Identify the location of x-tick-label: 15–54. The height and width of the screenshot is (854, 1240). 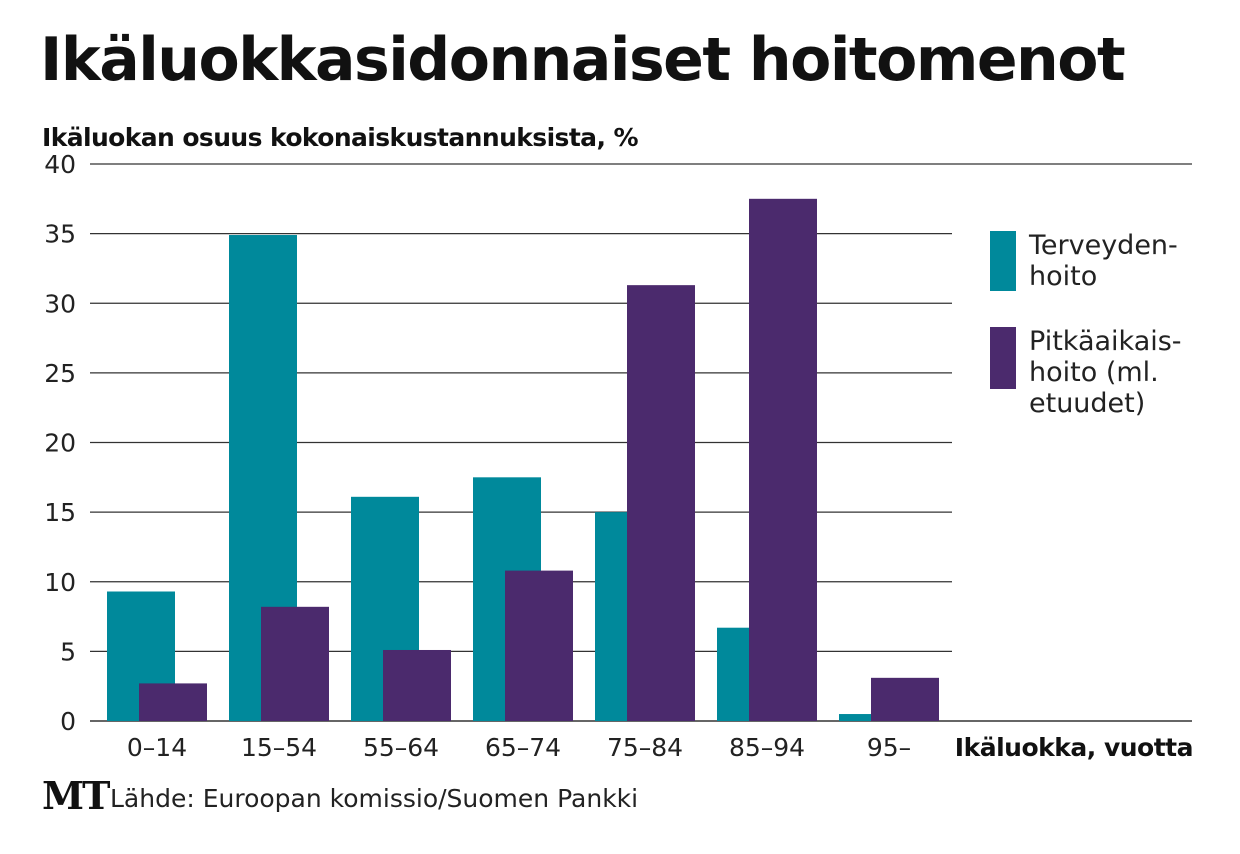
(279, 747).